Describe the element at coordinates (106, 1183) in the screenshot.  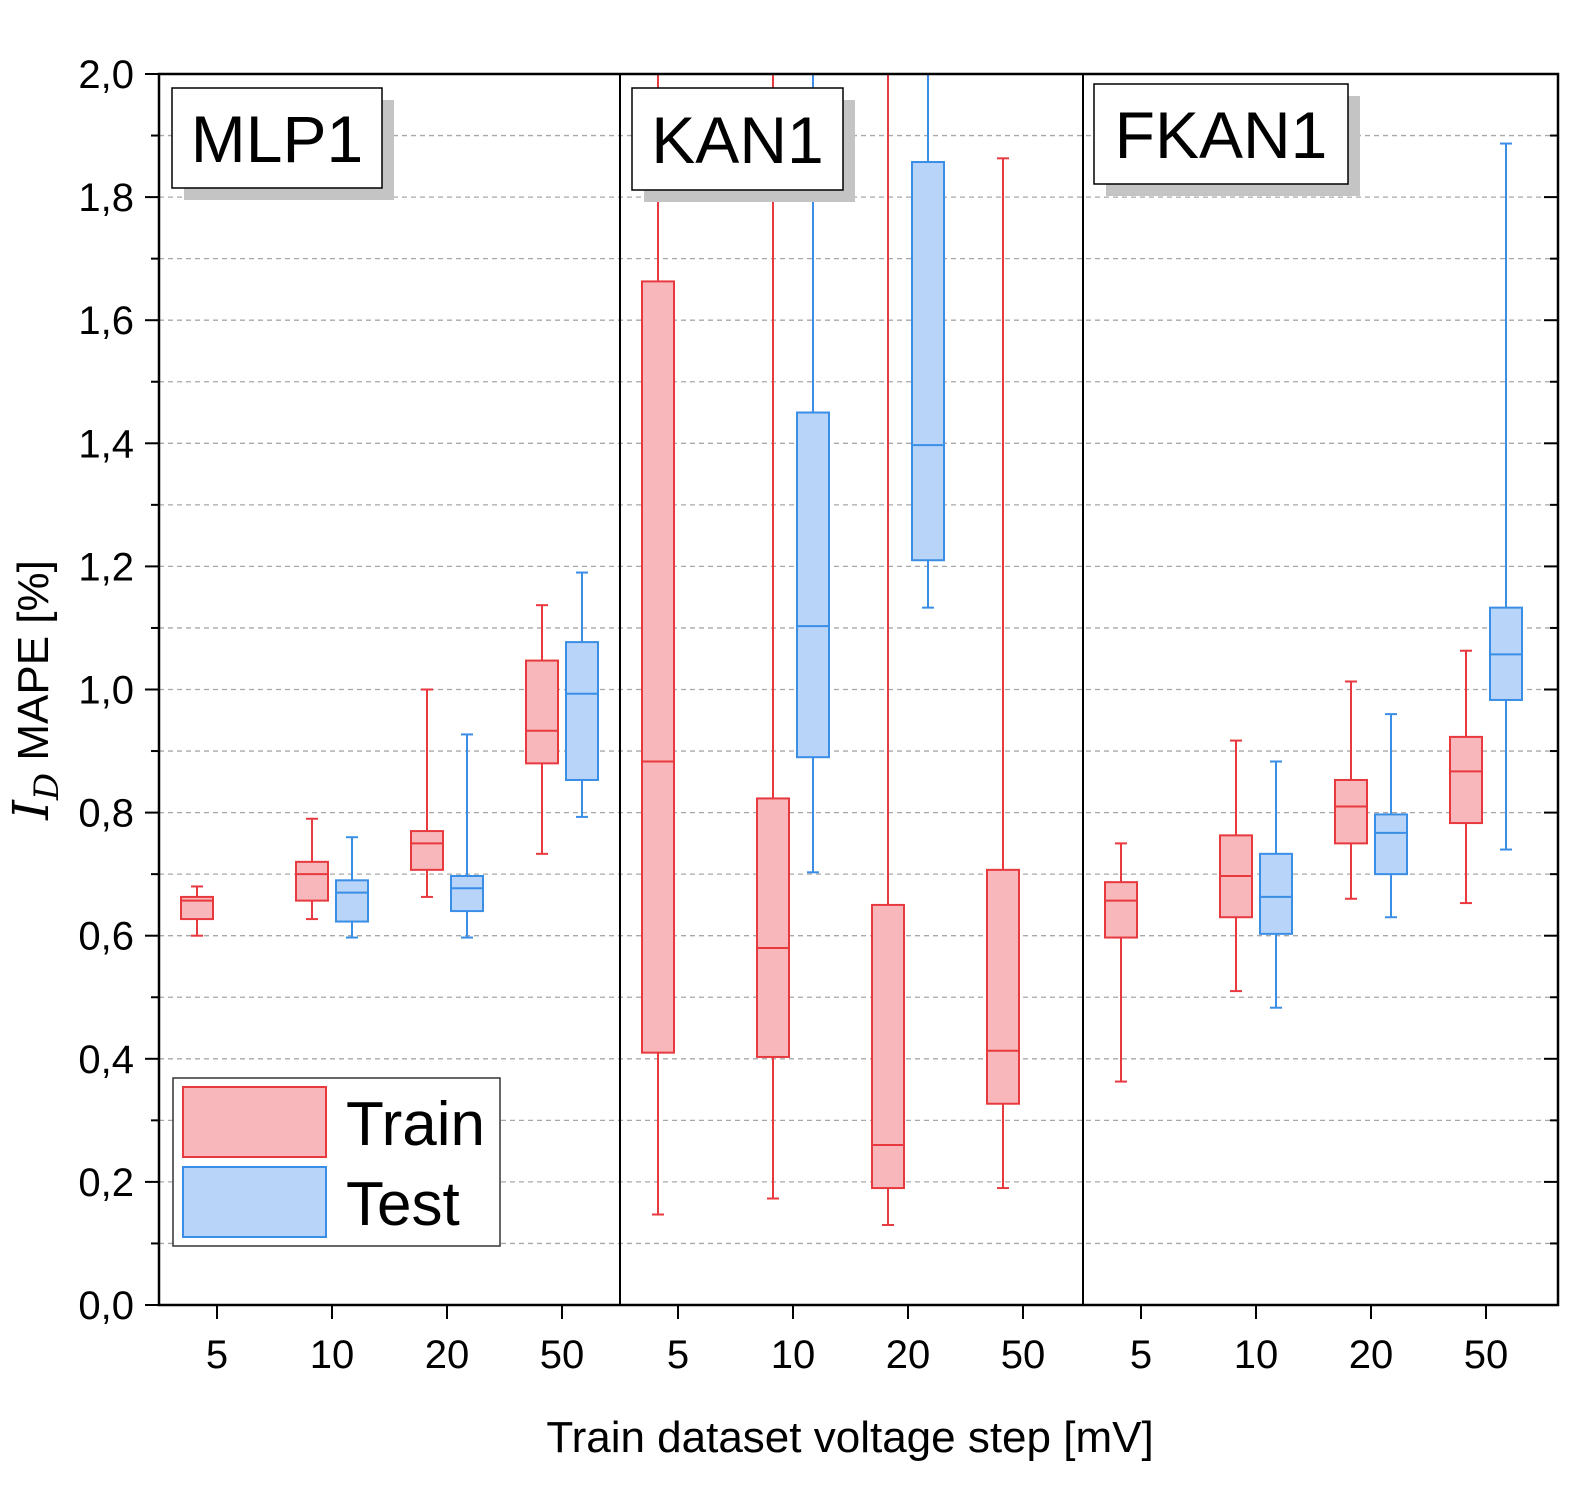
I see `y-tick-label: 0,2` at that location.